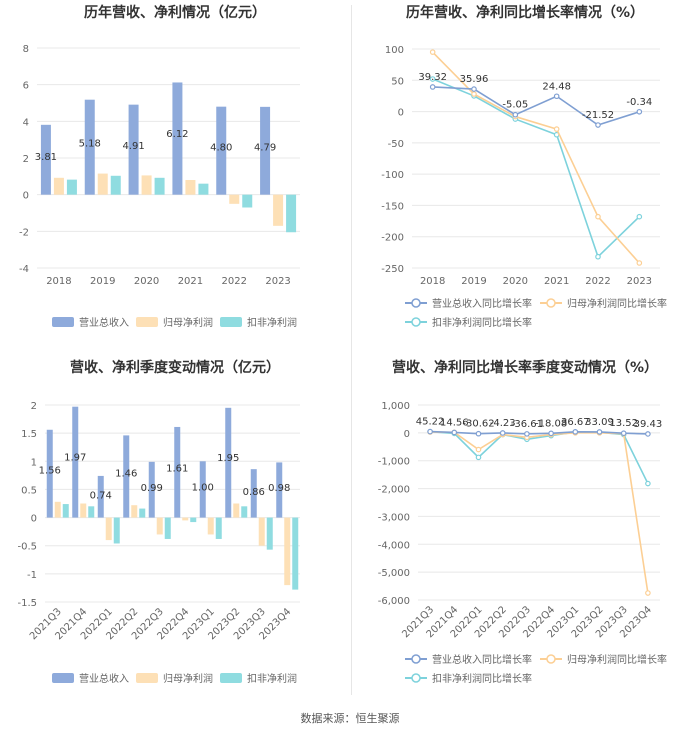  Describe the element at coordinates (102, 184) in the screenshot. I see `bar-2019-net-profit` at that location.